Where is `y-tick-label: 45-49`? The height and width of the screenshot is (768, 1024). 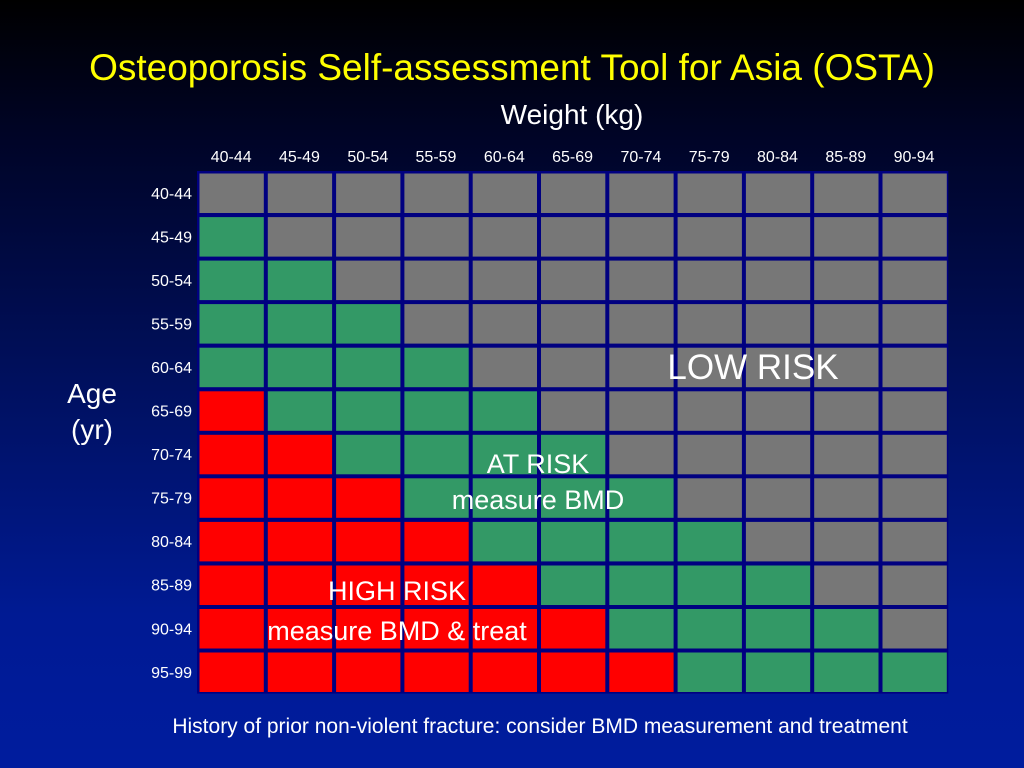
y-tick-label: 45-49 is located at coordinates (171, 237).